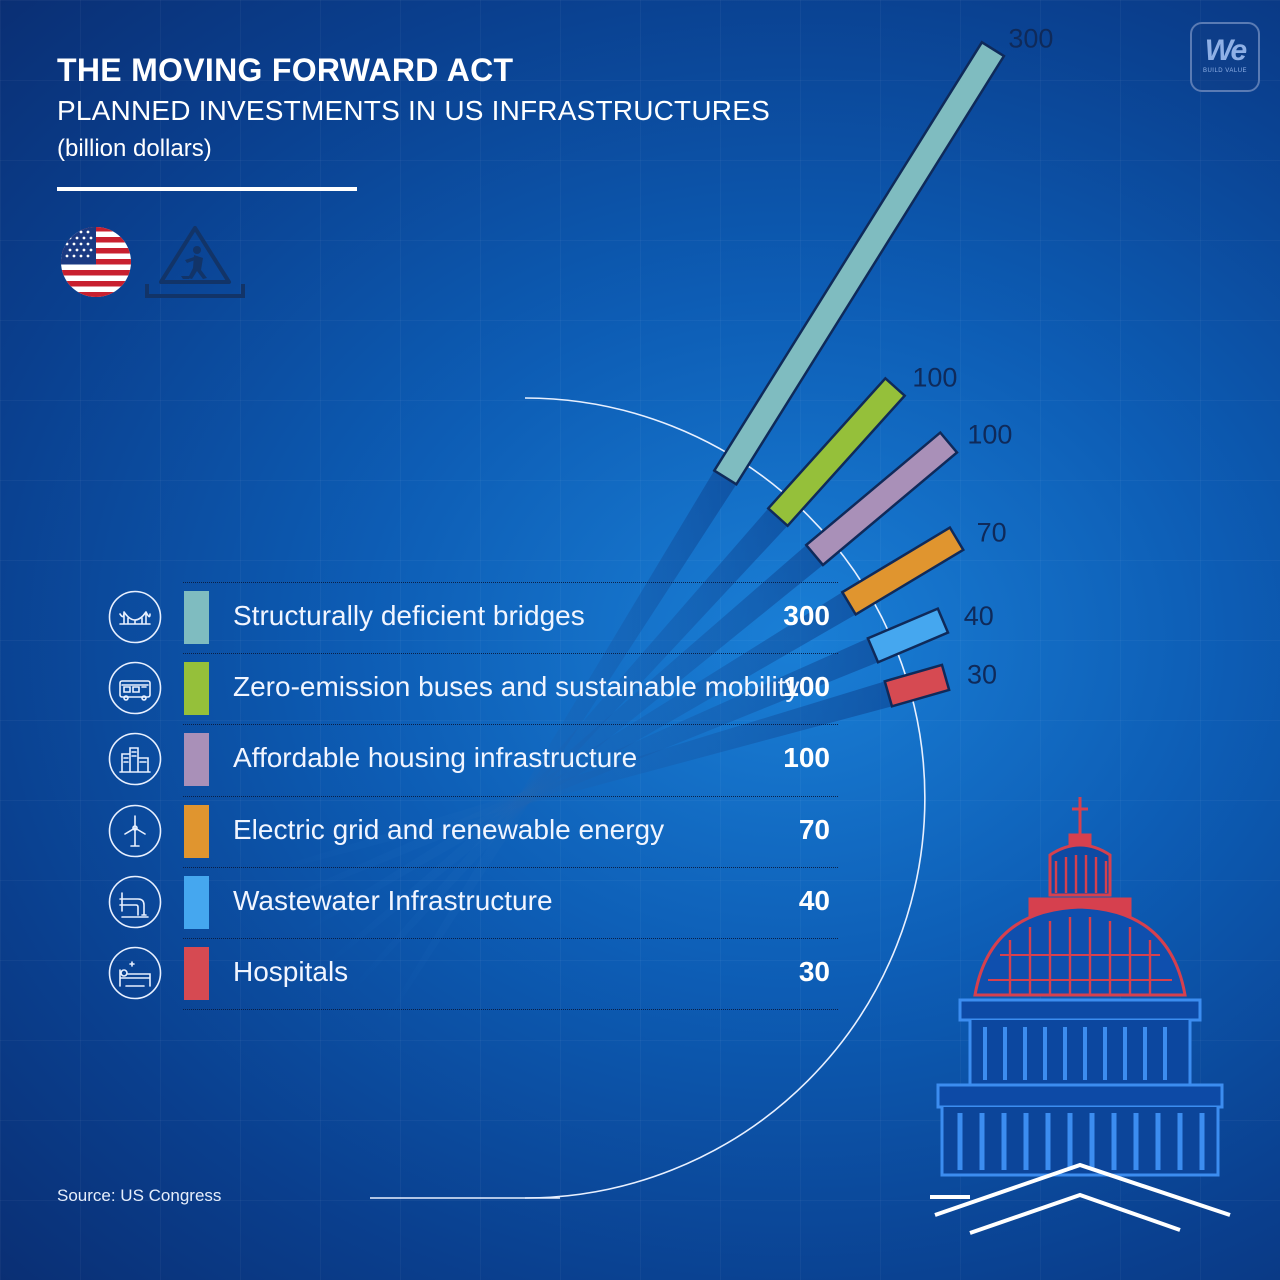  I want to click on bar-group: 300 100 100 70 40 30, so click(882, 365).